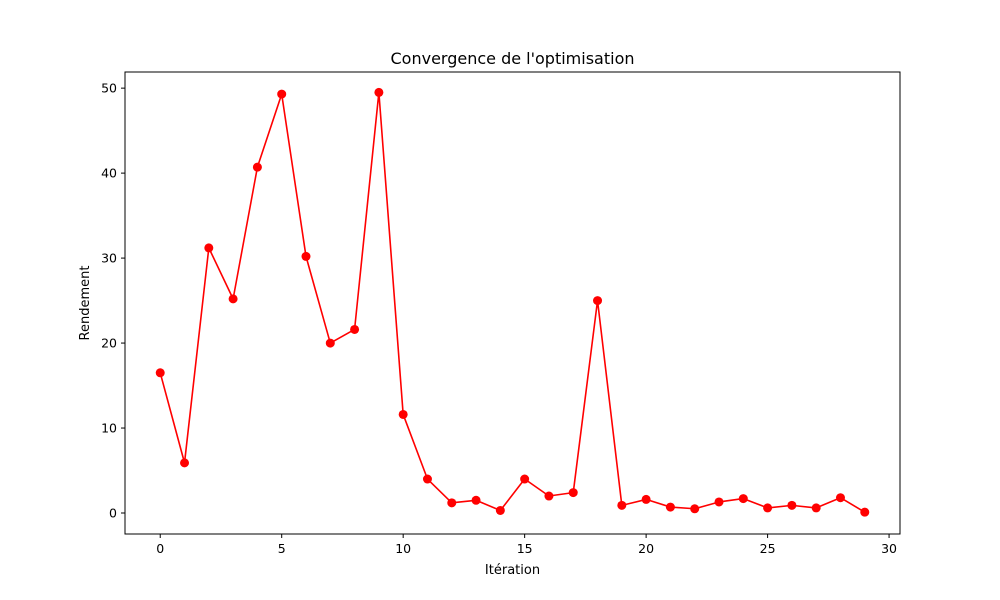 Image resolution: width=1000 pixels, height=600 pixels. Describe the element at coordinates (512, 570) in the screenshot. I see `x-axis-label: Itération` at that location.